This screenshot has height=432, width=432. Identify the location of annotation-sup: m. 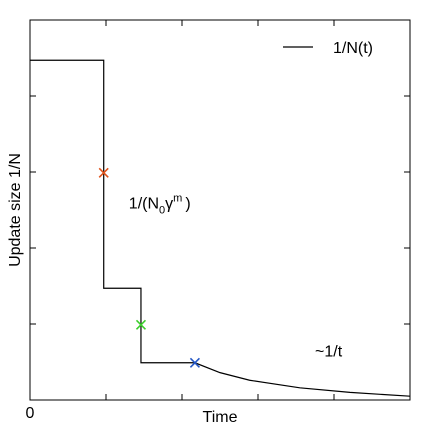
(177, 198).